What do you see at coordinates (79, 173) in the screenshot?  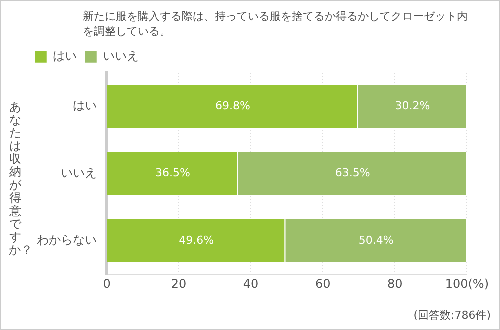 I see `y-tick-label: いいえ` at bounding box center [79, 173].